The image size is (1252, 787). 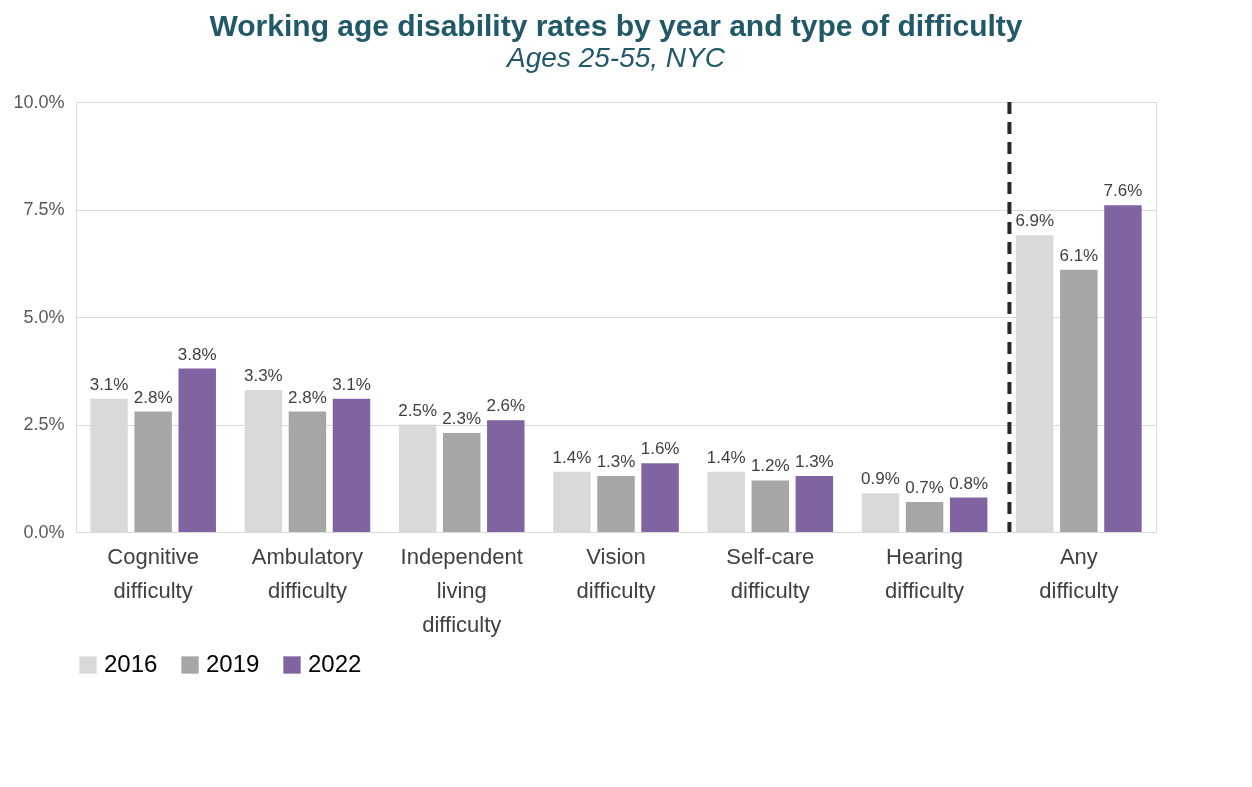 I want to click on data-label: 2.5%, so click(x=418, y=410).